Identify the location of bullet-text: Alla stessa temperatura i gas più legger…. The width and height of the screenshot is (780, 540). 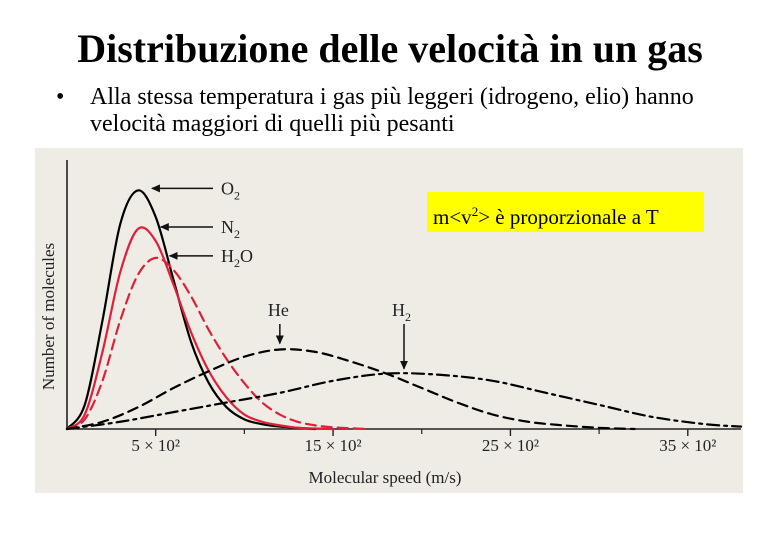
(392, 110).